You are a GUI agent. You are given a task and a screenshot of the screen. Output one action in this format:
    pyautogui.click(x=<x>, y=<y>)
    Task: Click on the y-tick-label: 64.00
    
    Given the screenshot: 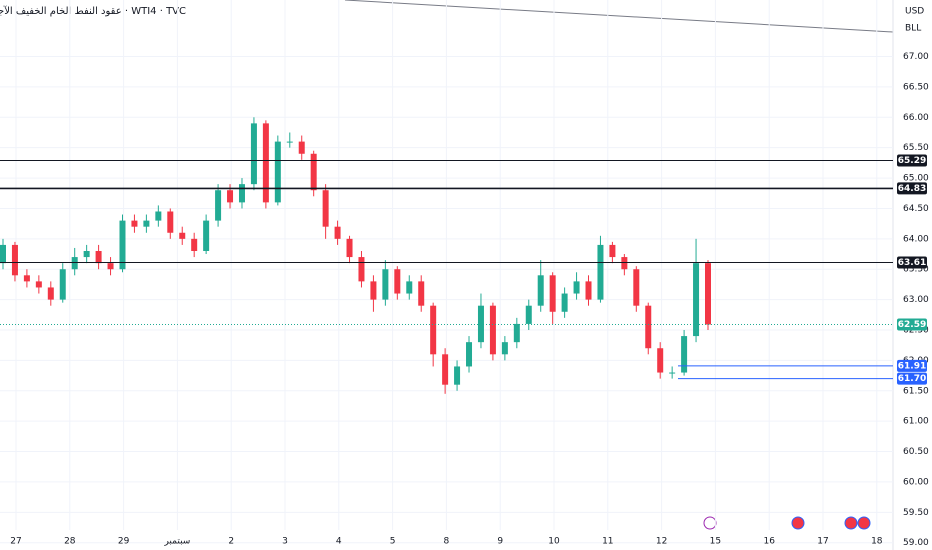 What is the action you would take?
    pyautogui.click(x=916, y=239)
    